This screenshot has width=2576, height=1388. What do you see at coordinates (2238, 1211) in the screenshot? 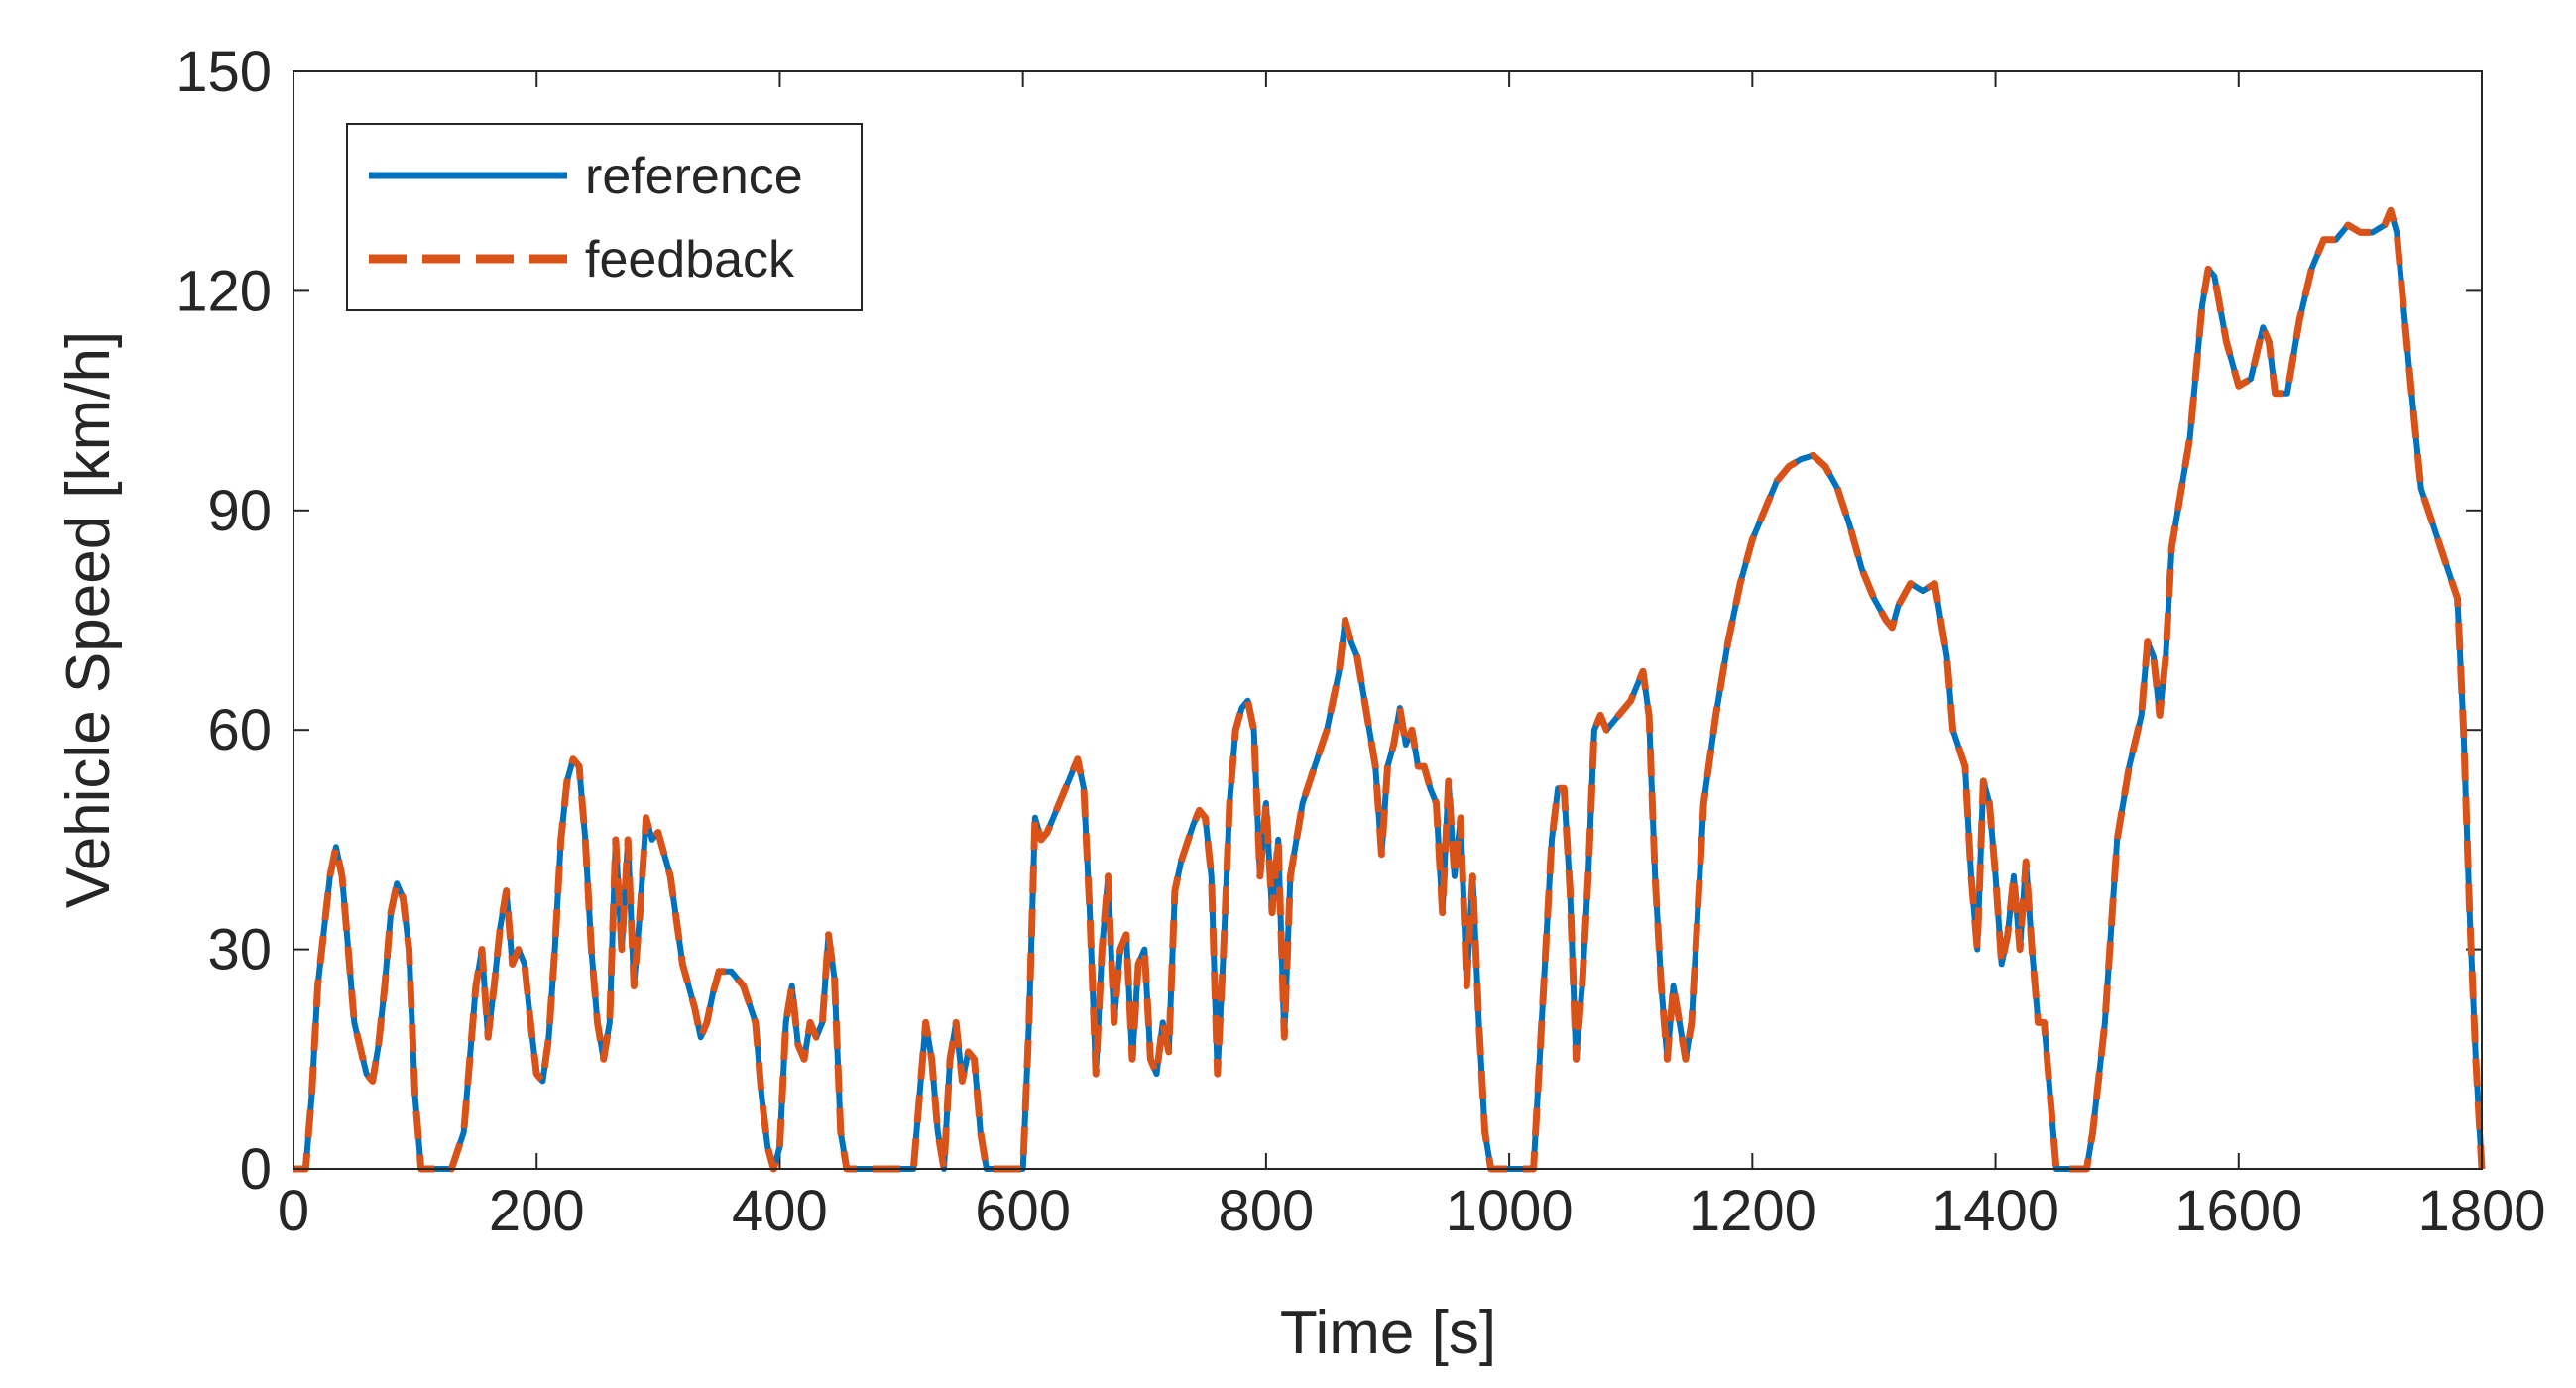
I see `x-tick-label: 1600` at bounding box center [2238, 1211].